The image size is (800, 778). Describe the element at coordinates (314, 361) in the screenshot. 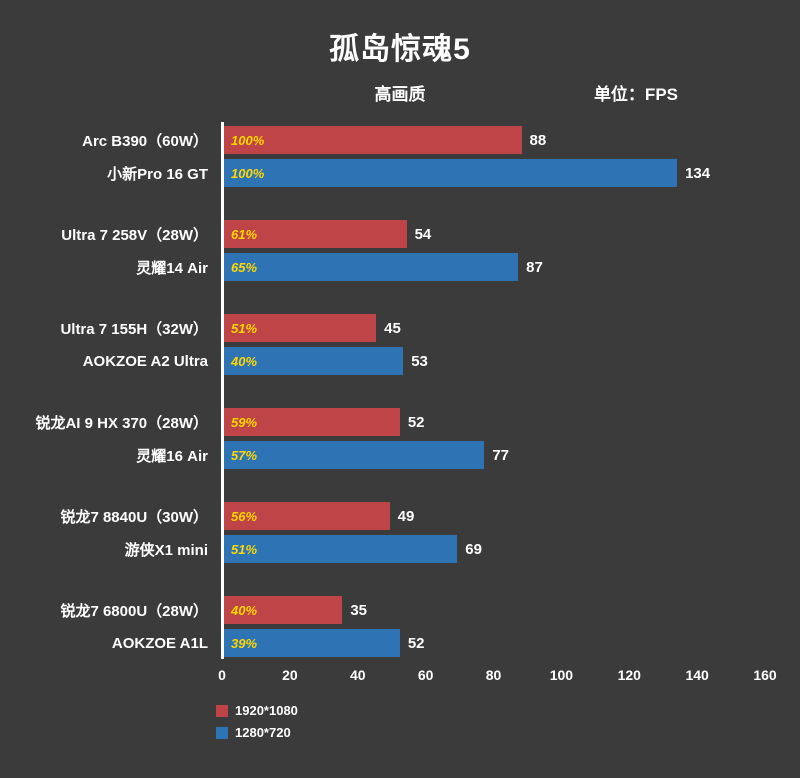

I see `bar-1280x720: 40%` at that location.